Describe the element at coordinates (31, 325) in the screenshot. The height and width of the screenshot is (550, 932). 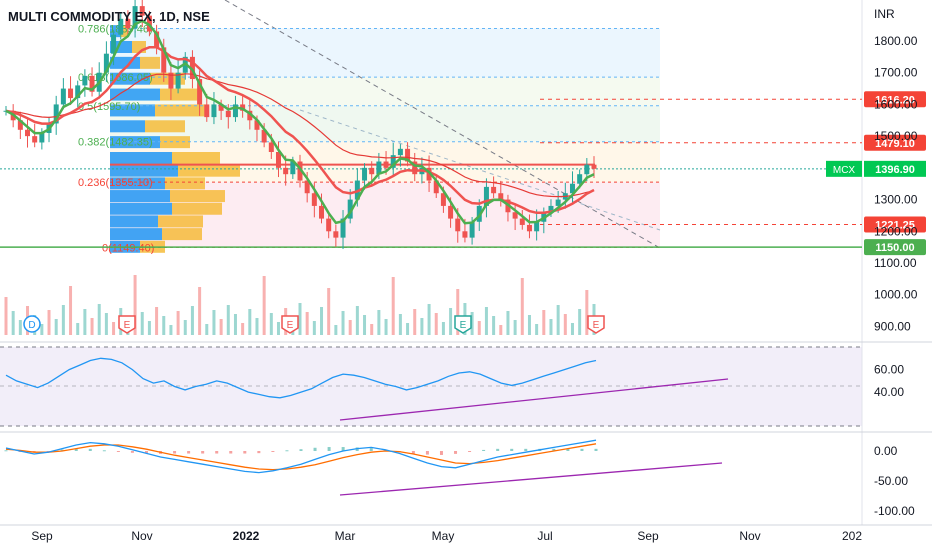
I see `event-label: D` at that location.